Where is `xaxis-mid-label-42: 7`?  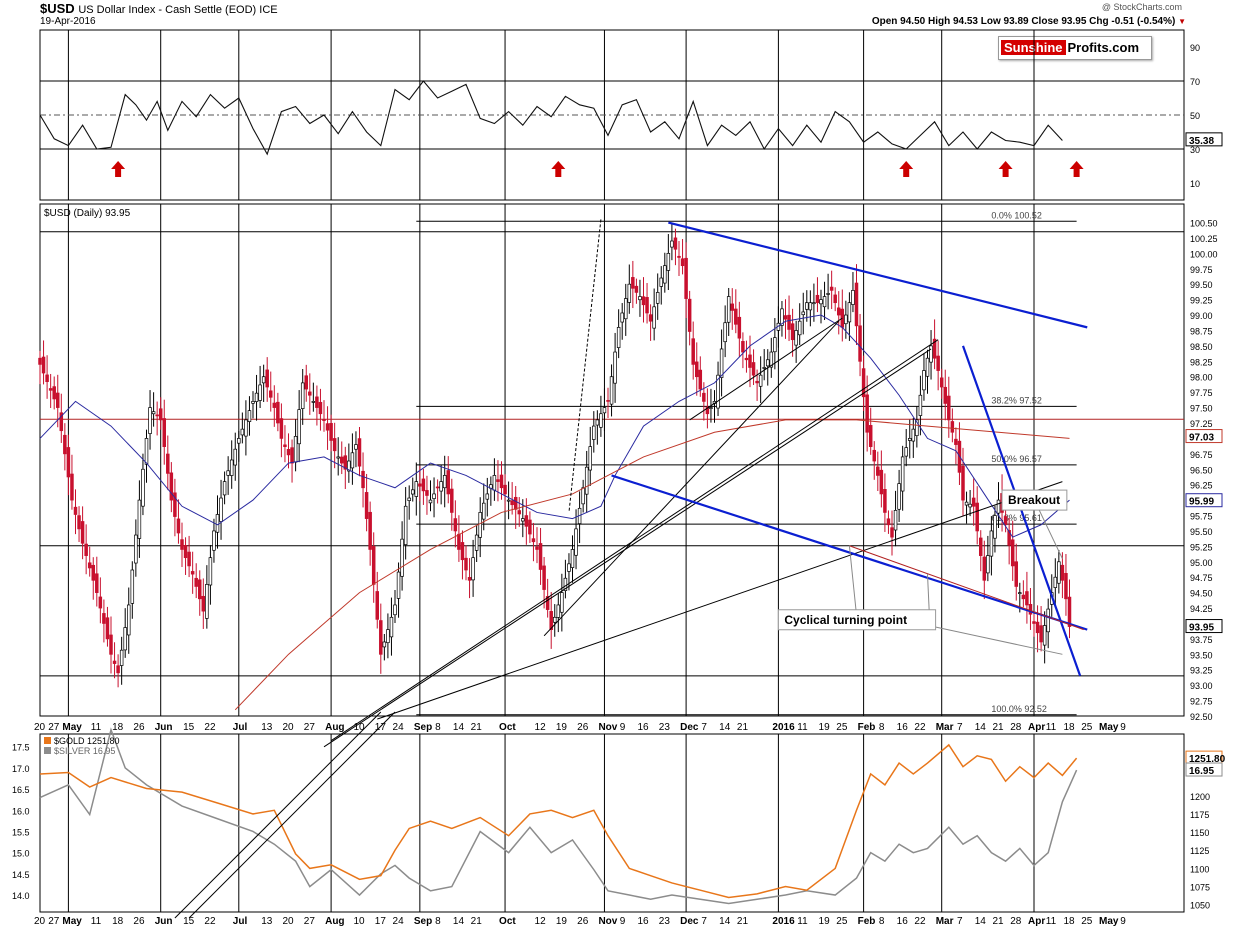
xaxis-mid-label-42: 7 is located at coordinates (960, 727).